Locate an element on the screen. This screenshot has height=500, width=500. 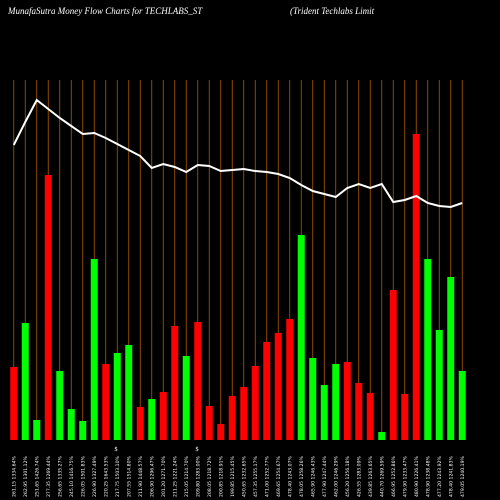
x-tick-label: 478.05 1258.26% is located at coordinates (302, 476).